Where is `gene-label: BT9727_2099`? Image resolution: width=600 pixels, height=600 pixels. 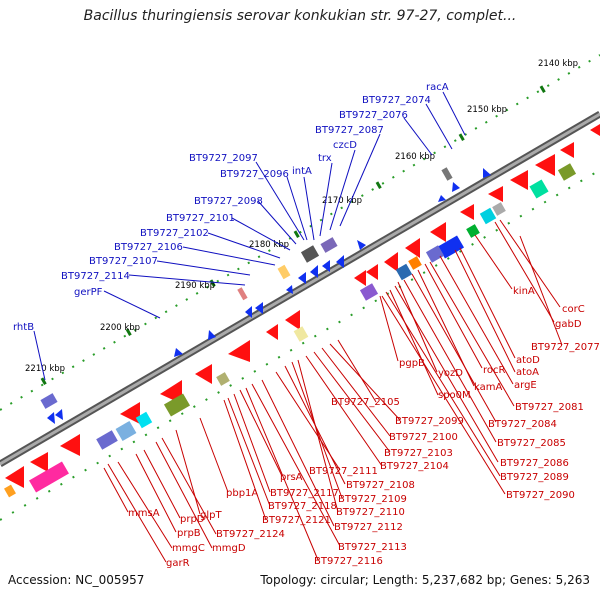
gene-label: BT9727_2099 is located at coordinates (429, 421).